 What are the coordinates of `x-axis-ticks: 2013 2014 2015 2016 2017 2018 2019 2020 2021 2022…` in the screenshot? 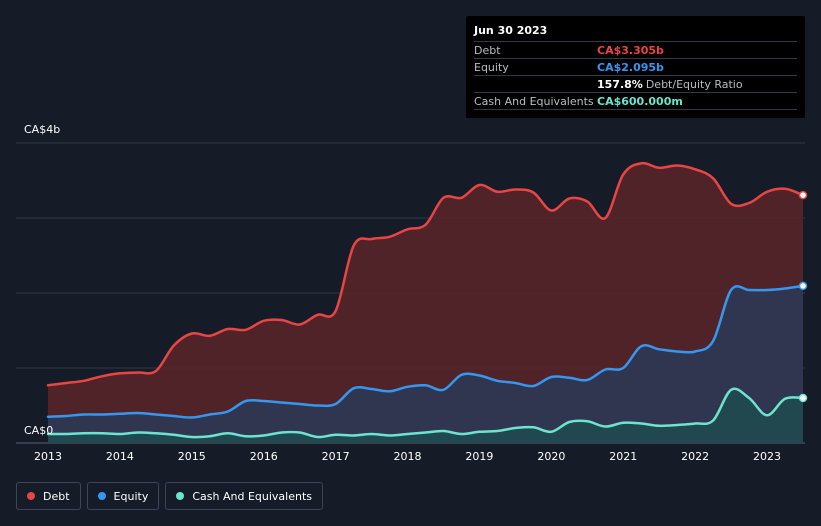 It's located at (407, 456).